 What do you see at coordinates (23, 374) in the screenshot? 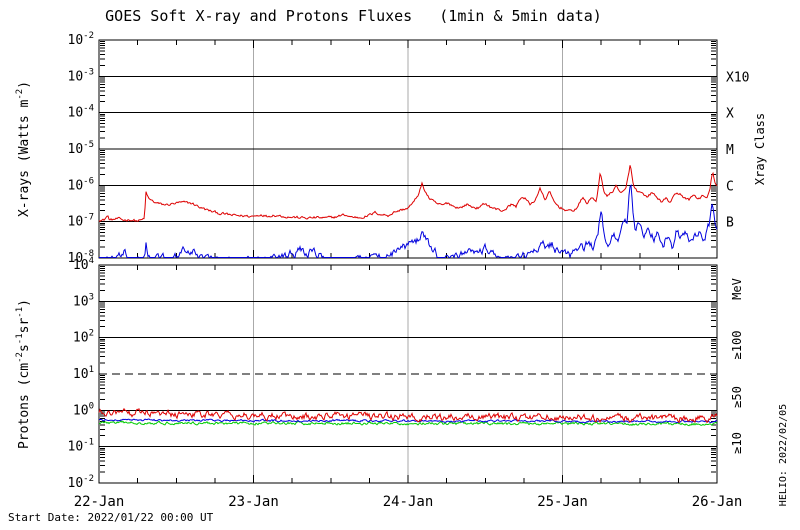
I see `protons-axis-title: Protons (cm-2s-1sr-1)` at bounding box center [23, 374].